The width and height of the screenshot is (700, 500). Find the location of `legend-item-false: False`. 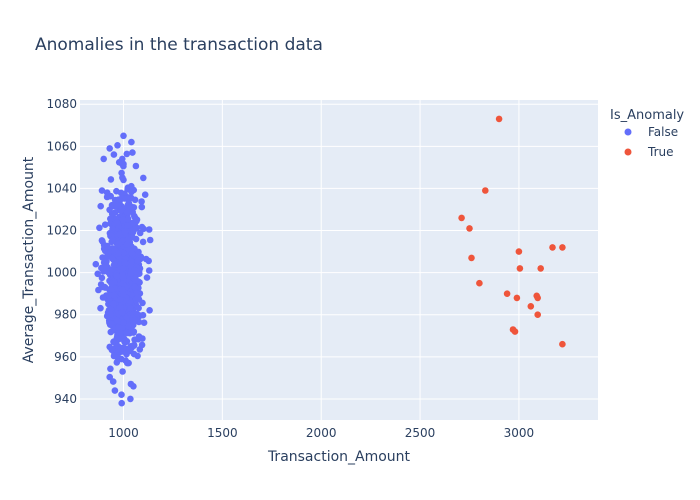

legend-item-false: False is located at coordinates (651, 132).